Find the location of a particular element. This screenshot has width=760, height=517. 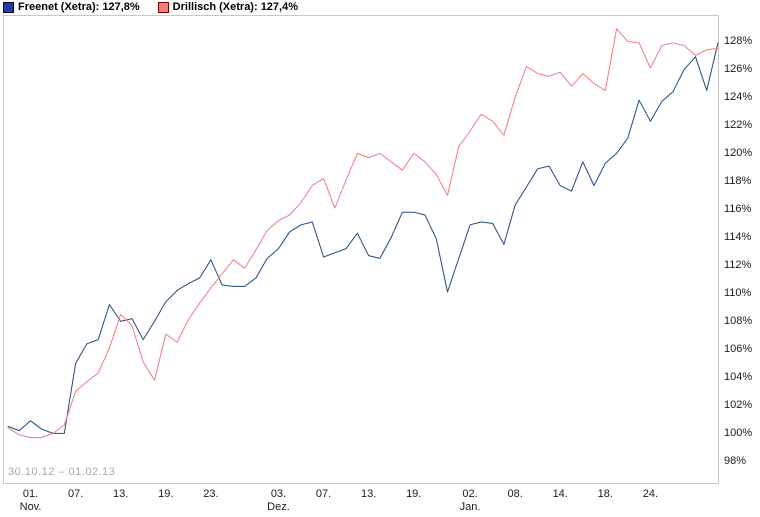

y-axis-label: 102% is located at coordinates (738, 405).